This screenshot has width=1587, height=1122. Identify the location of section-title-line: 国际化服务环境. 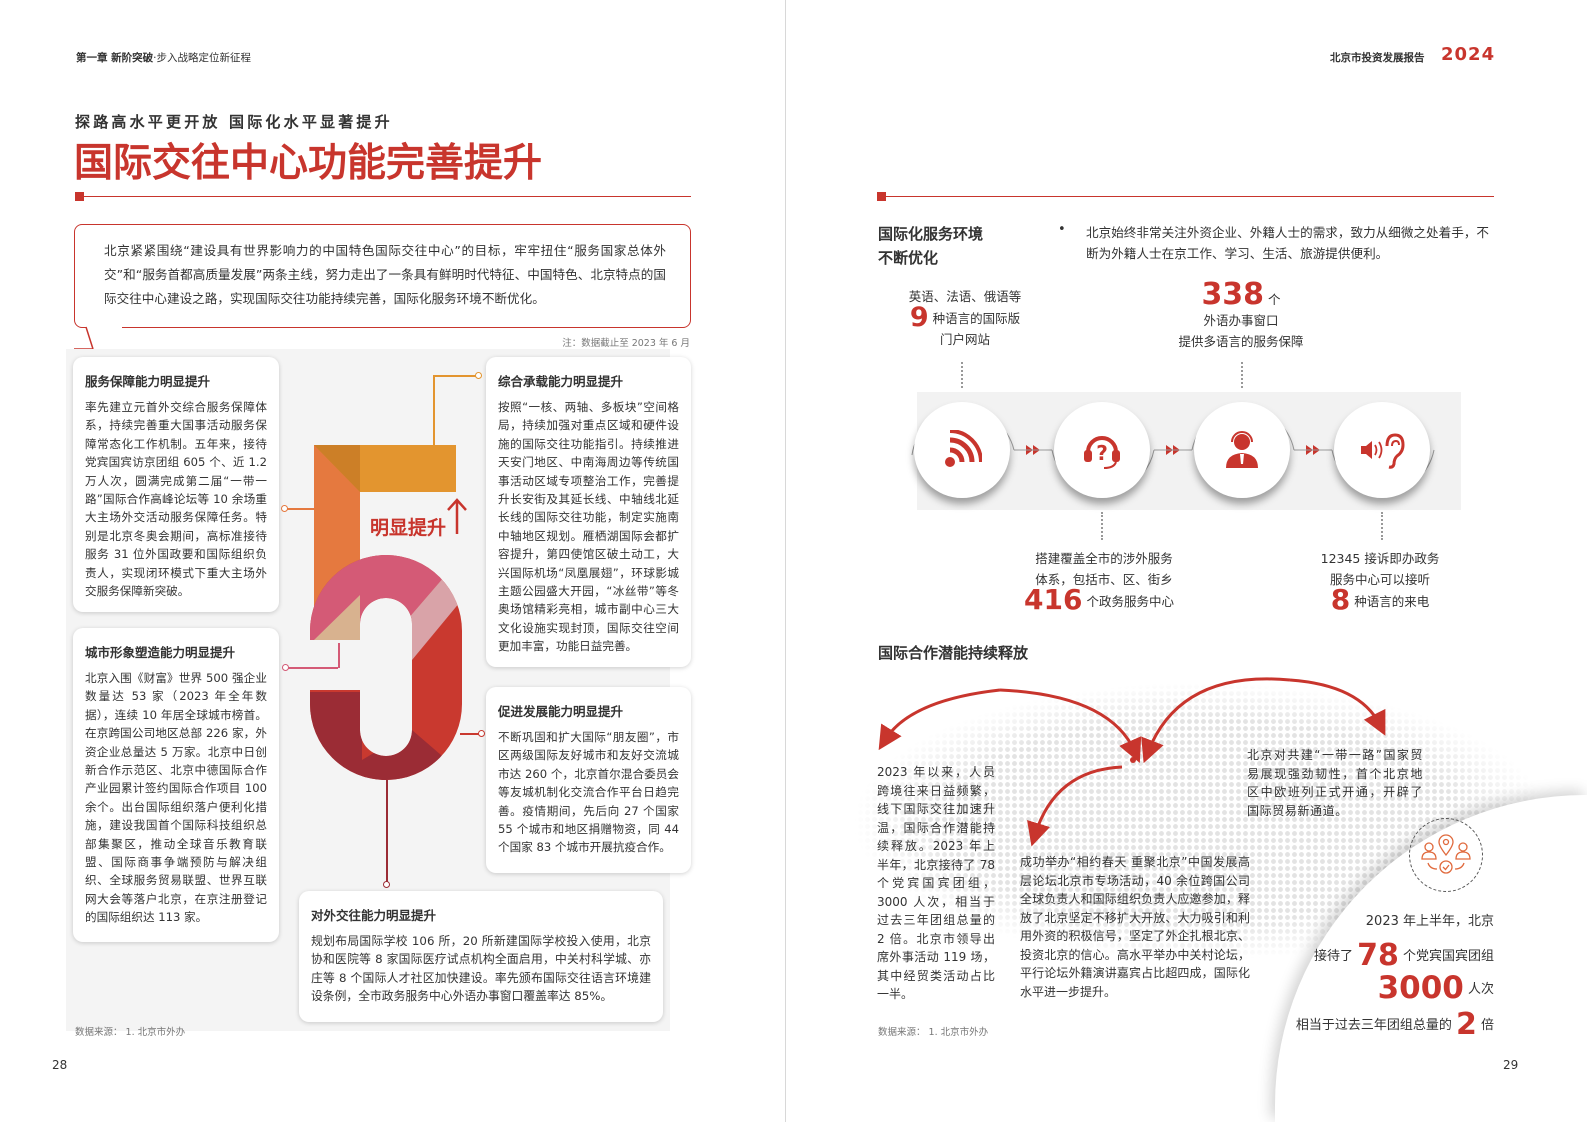
(931, 234).